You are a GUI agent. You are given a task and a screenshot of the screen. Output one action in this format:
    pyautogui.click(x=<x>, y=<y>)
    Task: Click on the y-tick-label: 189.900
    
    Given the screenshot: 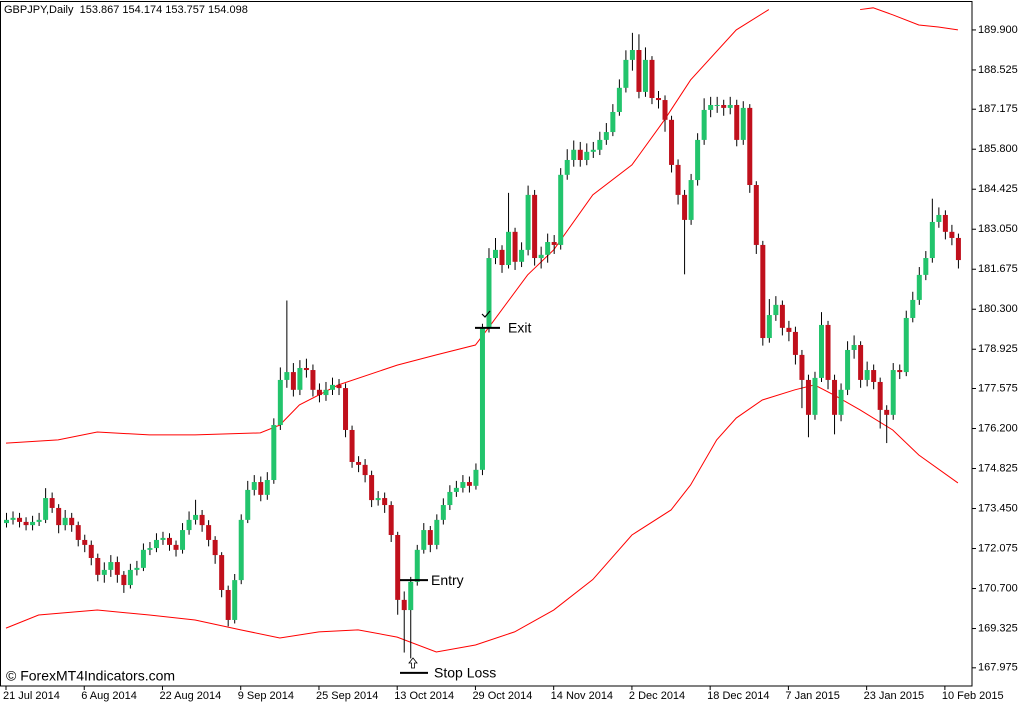 What is the action you would take?
    pyautogui.click(x=998, y=30)
    